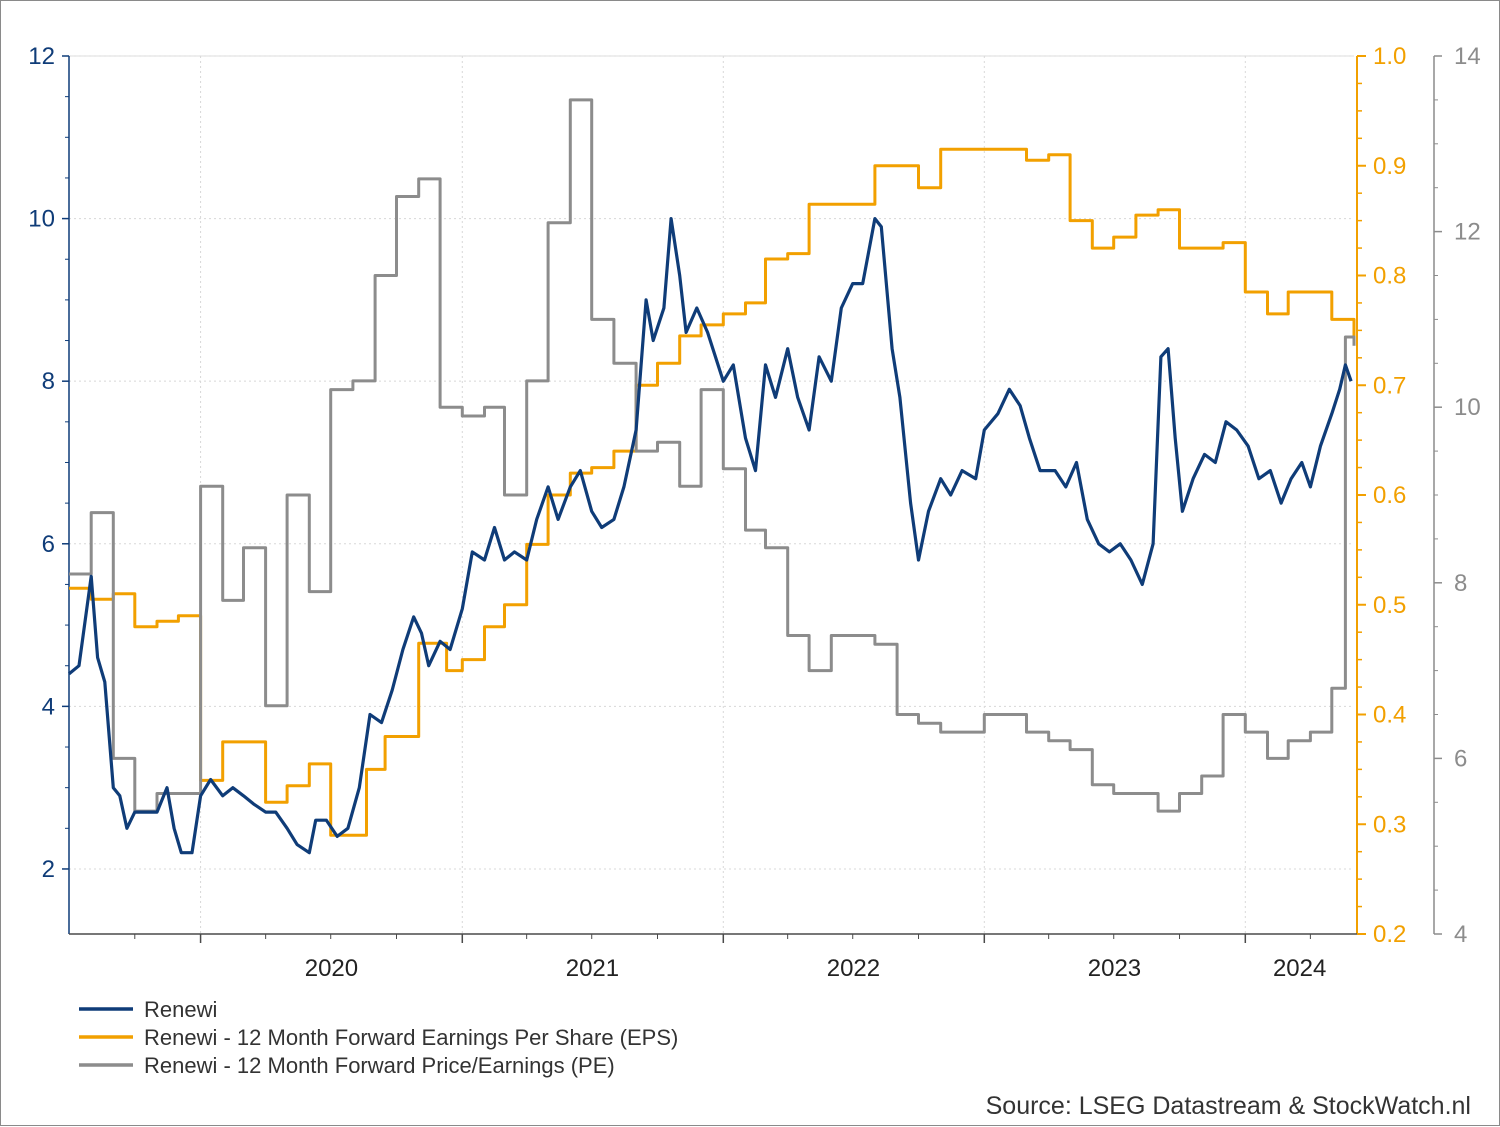 The width and height of the screenshot is (1500, 1127). I want to click on x-axis-tick-label: 2022, so click(853, 968).